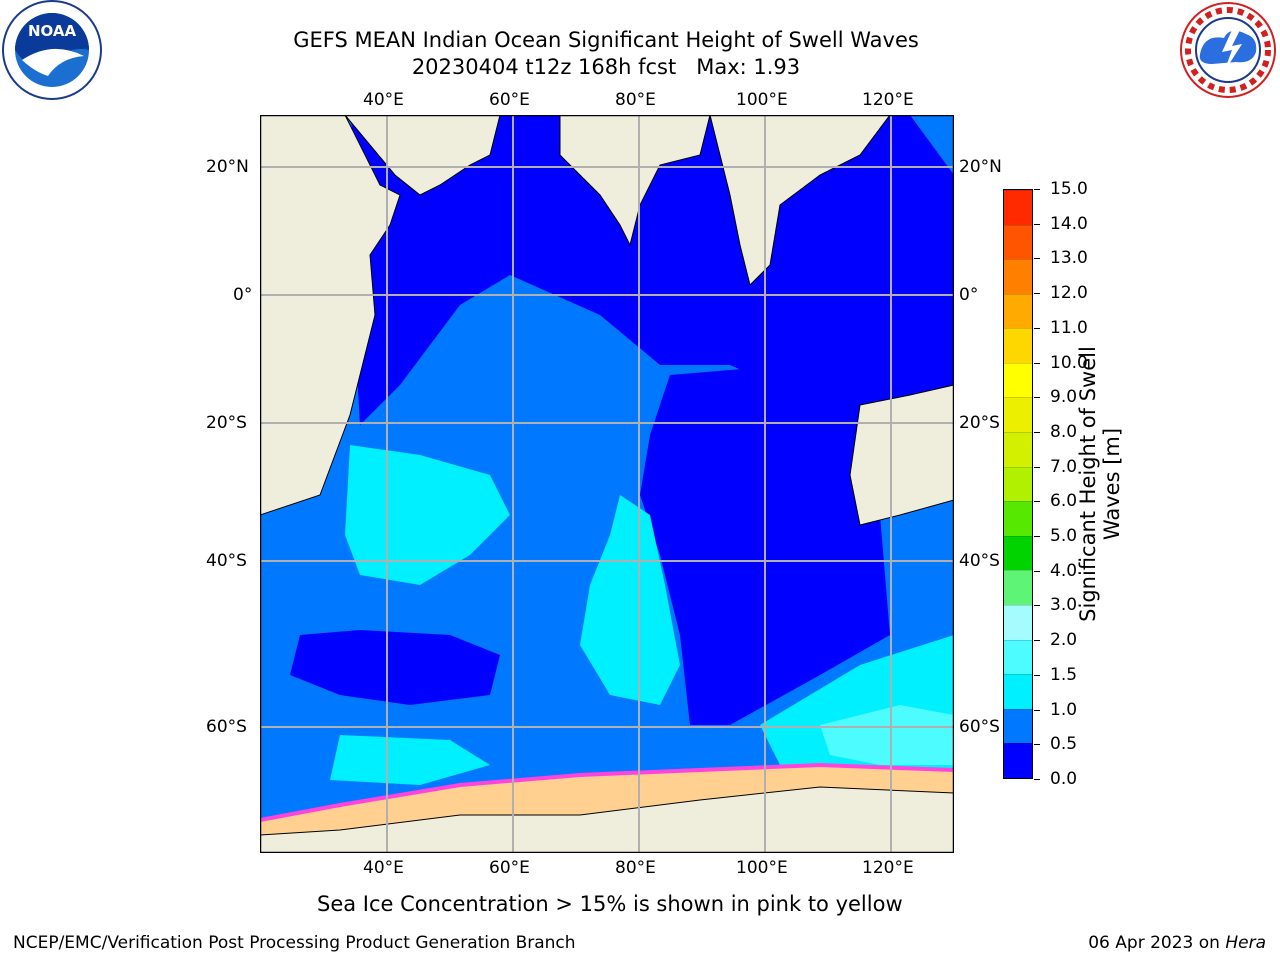  Describe the element at coordinates (1069, 293) in the screenshot. I see `colorbar-tick-label: 12.0` at that location.